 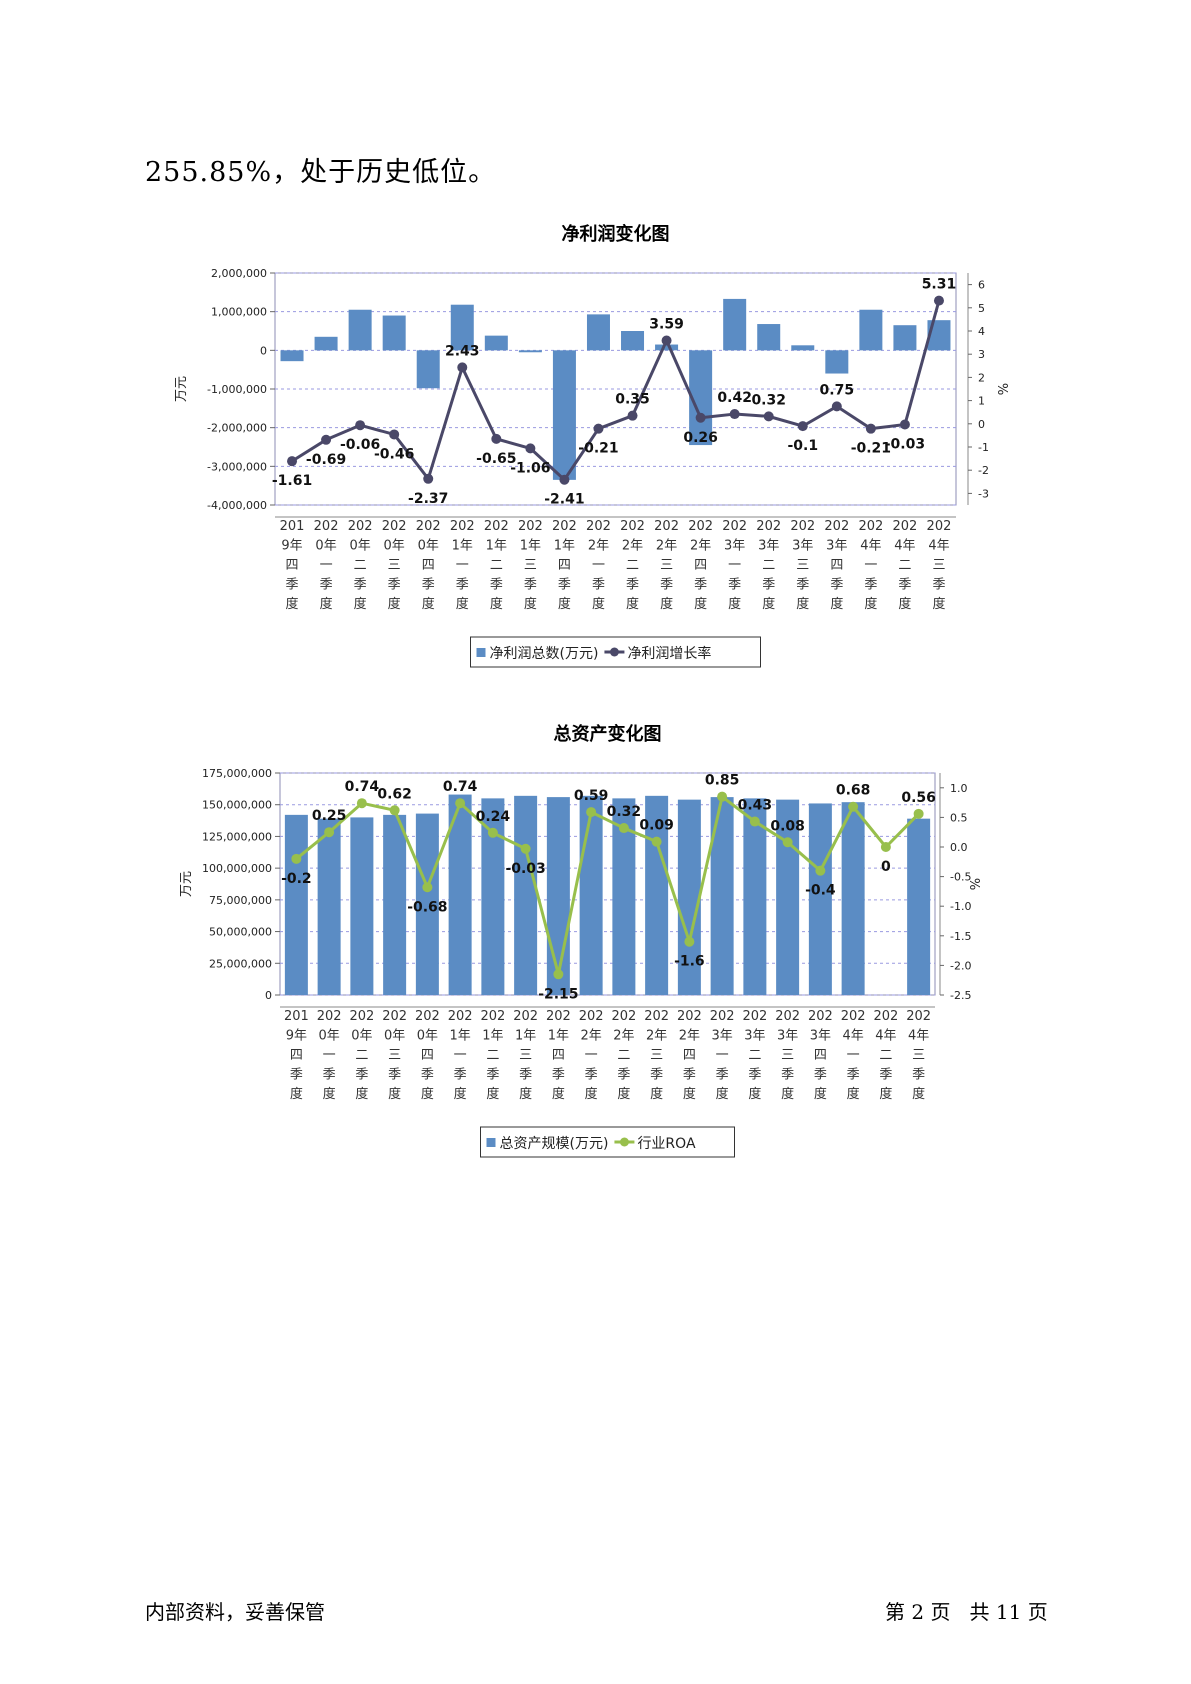 I want to click on net-profit-line-series, so click(x=616, y=391).